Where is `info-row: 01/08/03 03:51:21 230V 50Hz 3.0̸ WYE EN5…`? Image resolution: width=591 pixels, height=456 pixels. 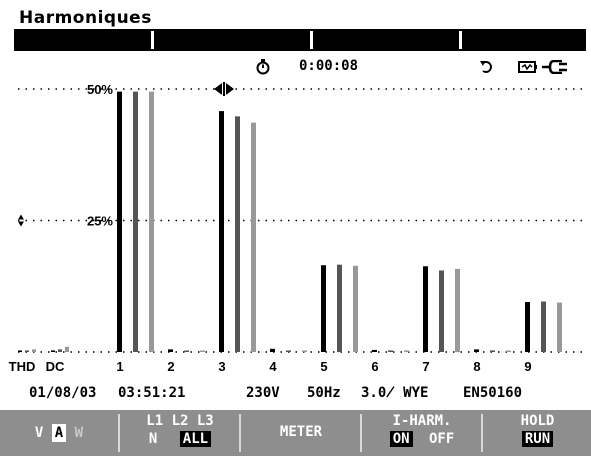
info-row: 01/08/03 03:51:21 230V 50Hz 3.0̸ WYE EN5… is located at coordinates (300, 396).